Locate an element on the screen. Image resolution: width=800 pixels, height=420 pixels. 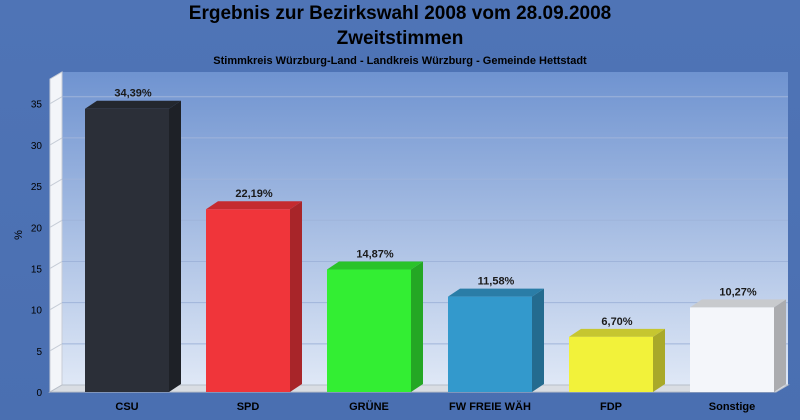
y-axis-label: % is located at coordinates (19, 235).